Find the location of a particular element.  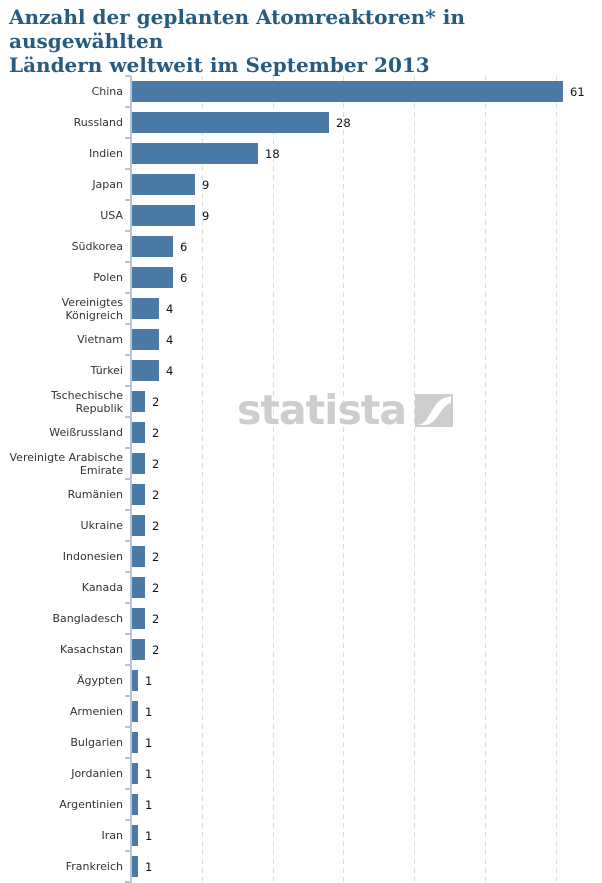

category-label: Polen is located at coordinates (108, 277).